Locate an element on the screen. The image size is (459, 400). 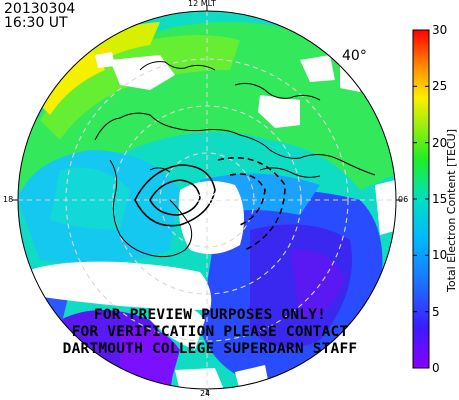
time-label: 16:30 UT is located at coordinates (36, 23).